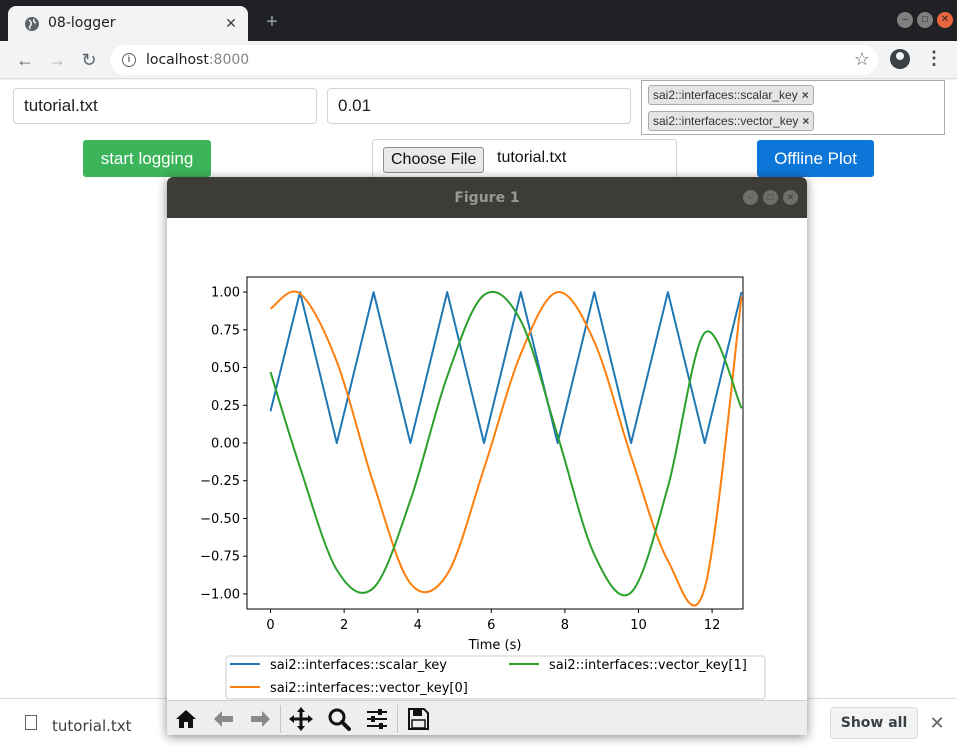 The width and height of the screenshot is (957, 747). Describe the element at coordinates (220, 594) in the screenshot. I see `y-tick-label: −1.00` at that location.